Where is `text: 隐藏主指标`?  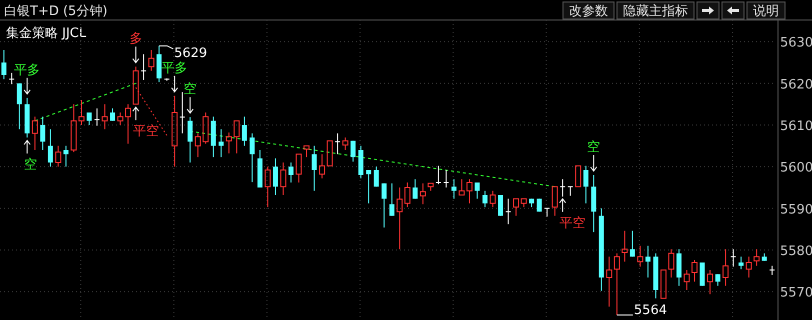
text: 隐藏主指标 is located at coordinates (655, 11).